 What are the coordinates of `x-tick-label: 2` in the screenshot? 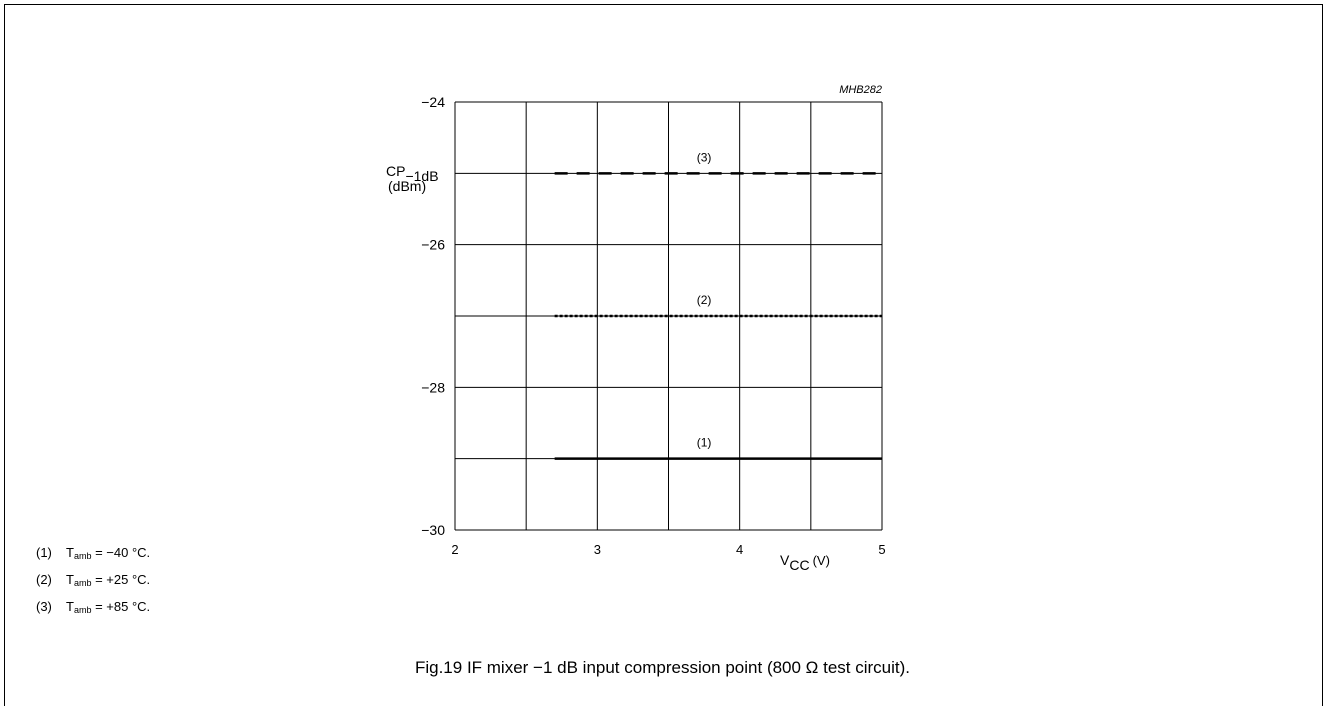 It's located at (454, 549).